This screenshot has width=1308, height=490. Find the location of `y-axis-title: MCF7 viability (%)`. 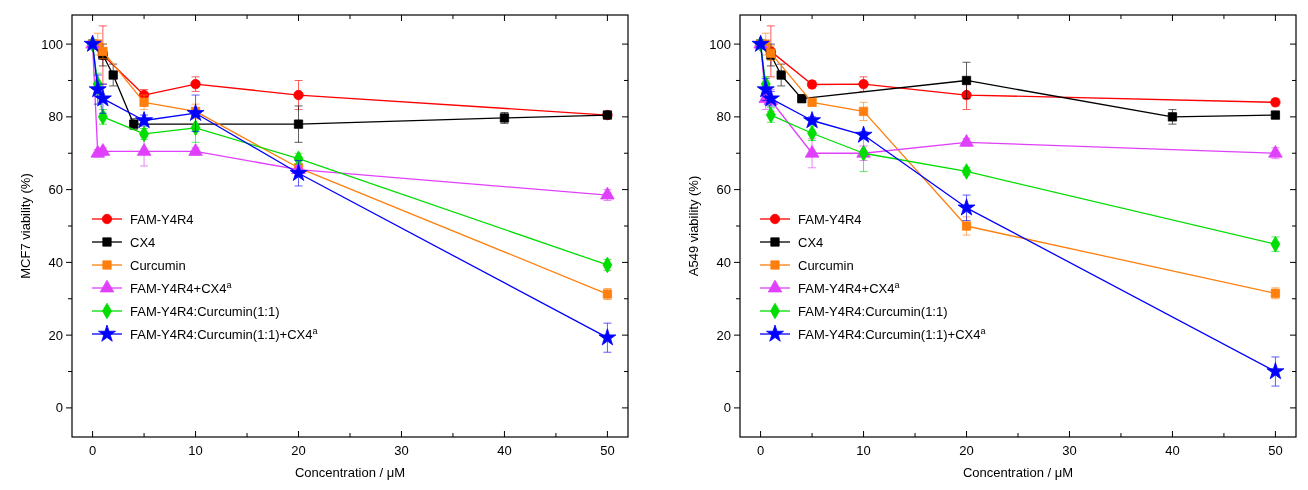

y-axis-title: MCF7 viability (%) is located at coordinates (25, 226).